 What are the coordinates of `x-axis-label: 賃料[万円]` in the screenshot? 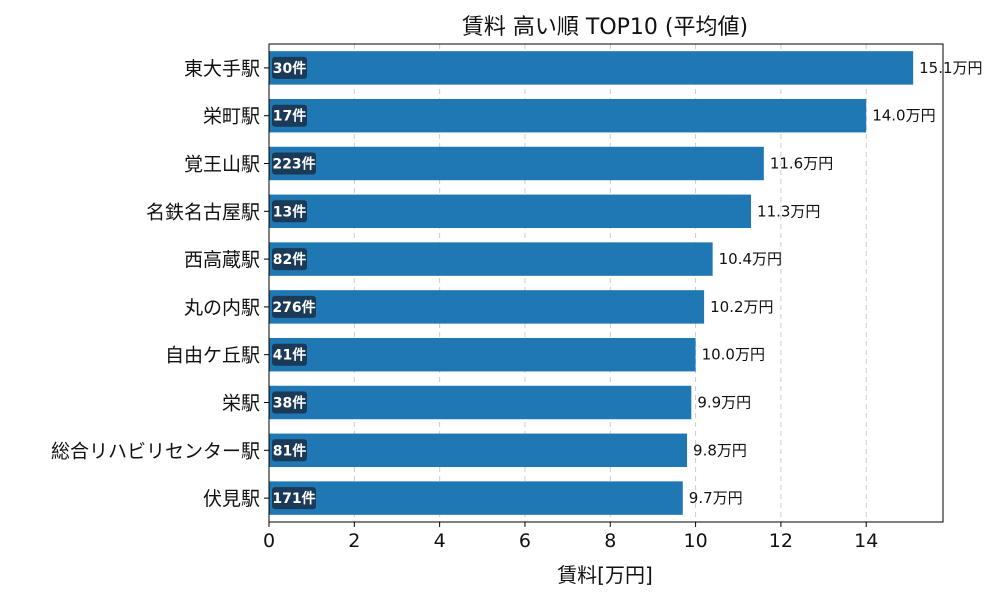 It's located at (605, 575).